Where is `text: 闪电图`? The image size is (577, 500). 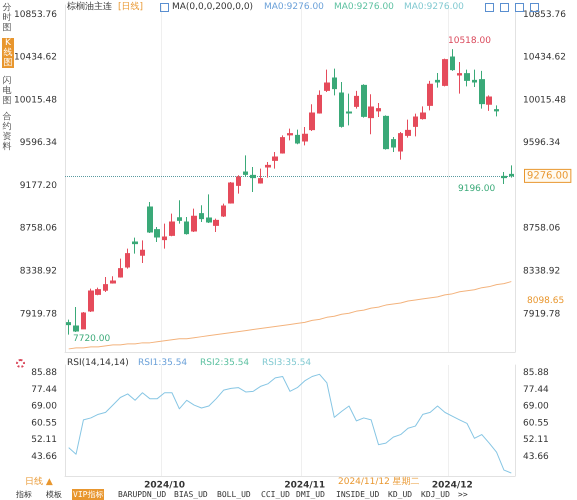 text: 闪电图 is located at coordinates (7, 91).